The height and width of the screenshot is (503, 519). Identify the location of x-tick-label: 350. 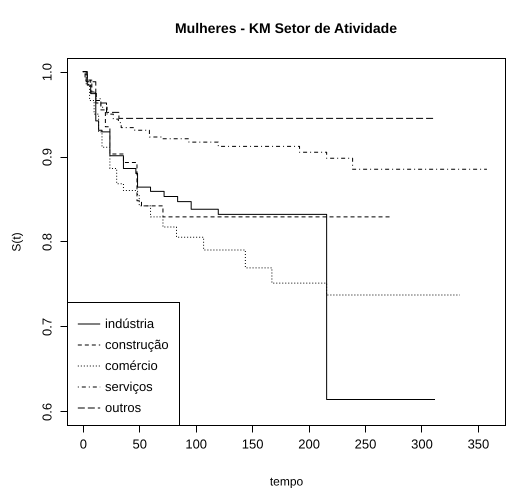
(479, 444).